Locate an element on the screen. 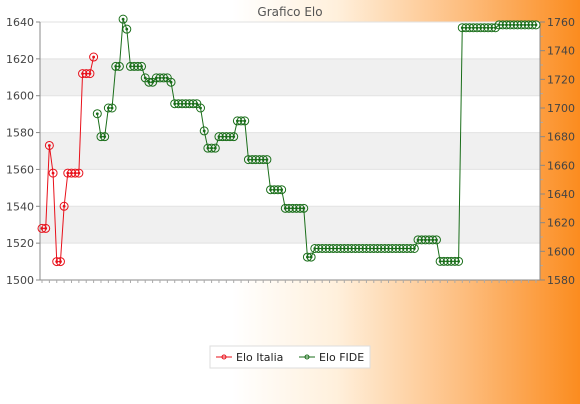 Image resolution: width=580 pixels, height=404 pixels. y-left-tick-label: 1600 is located at coordinates (20, 96).